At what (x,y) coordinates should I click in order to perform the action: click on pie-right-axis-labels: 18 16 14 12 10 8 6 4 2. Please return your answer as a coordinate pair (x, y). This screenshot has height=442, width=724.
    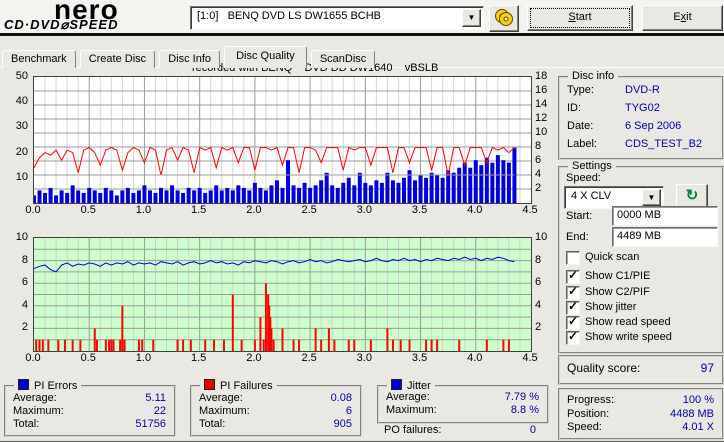
    Looking at the image, I should click on (541, 132).